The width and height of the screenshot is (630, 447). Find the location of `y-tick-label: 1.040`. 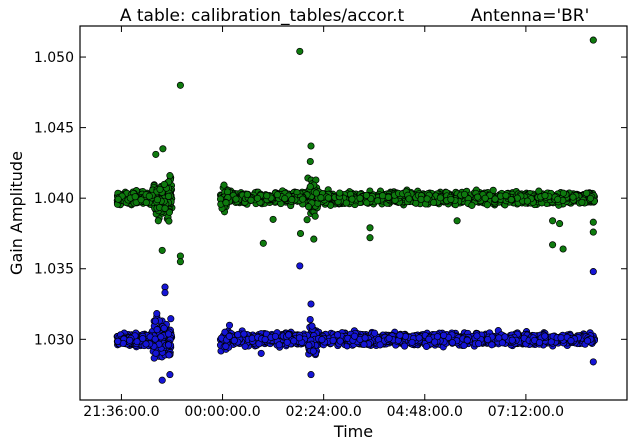

y-tick-label: 1.040 is located at coordinates (54, 199).